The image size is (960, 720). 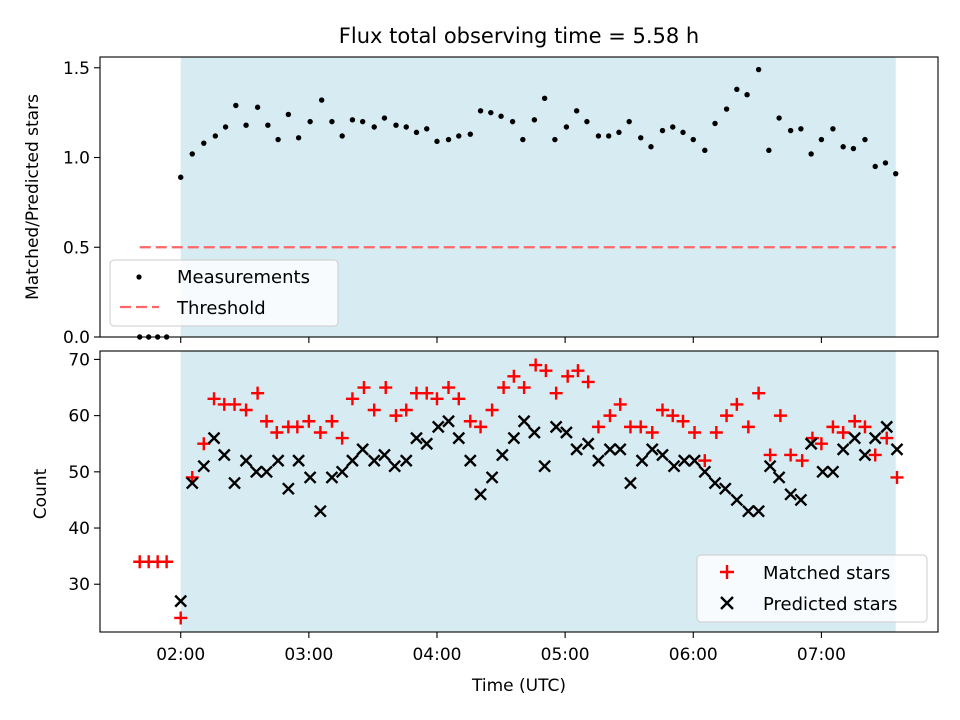 I want to click on bottom-y-tick-label: 60, so click(x=79, y=417).